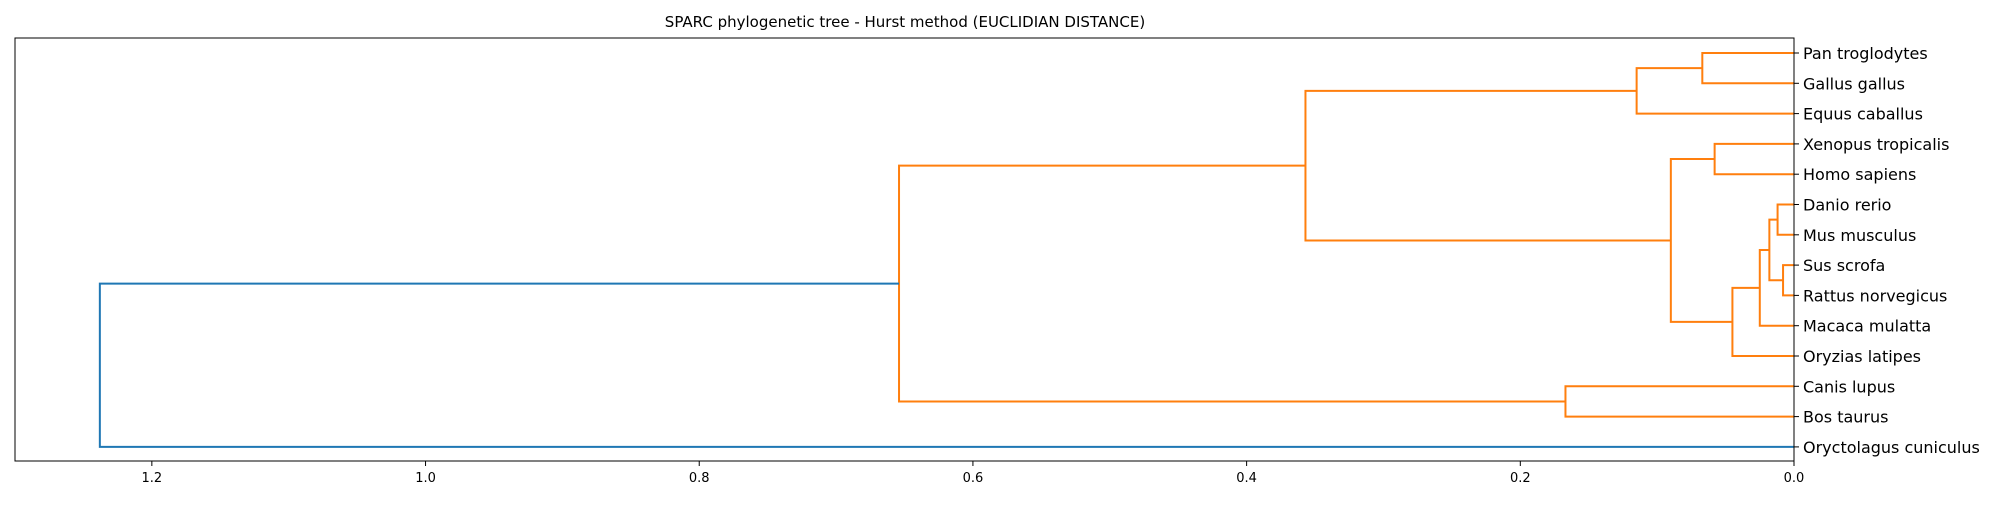 The width and height of the screenshot is (2000, 505). What do you see at coordinates (1863, 114) in the screenshot?
I see `leaf-label: Equus caballus` at bounding box center [1863, 114].